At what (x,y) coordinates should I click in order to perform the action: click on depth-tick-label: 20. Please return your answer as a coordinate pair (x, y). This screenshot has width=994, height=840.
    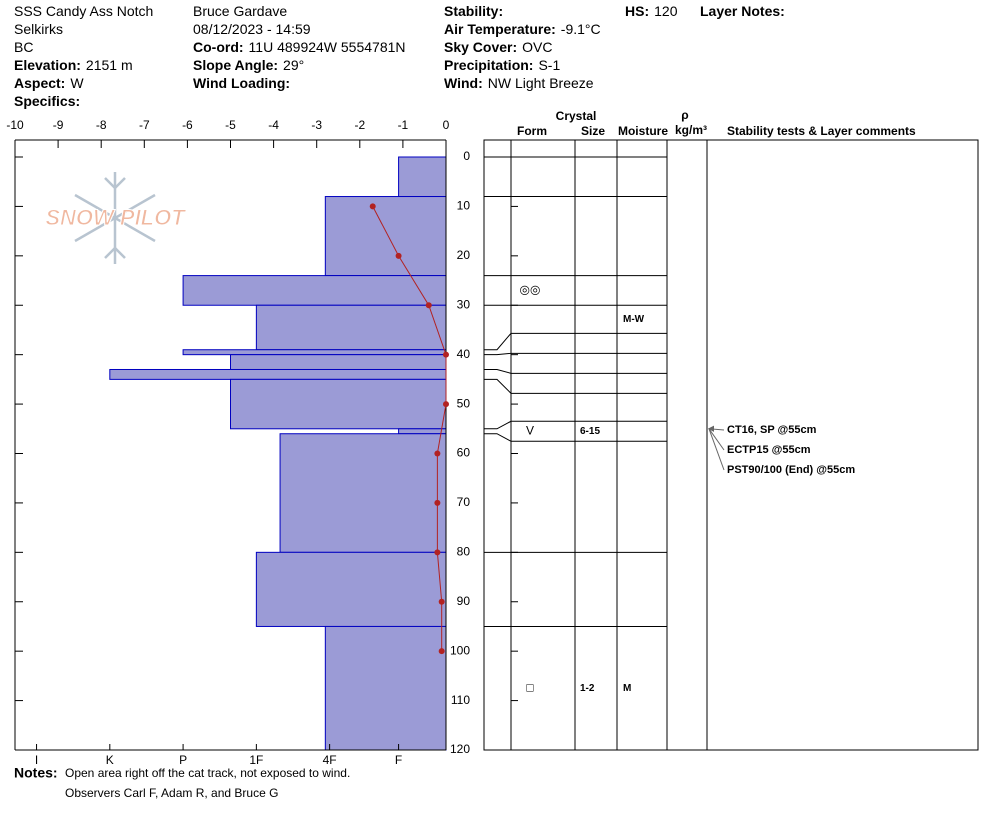
    Looking at the image, I should click on (464, 255).